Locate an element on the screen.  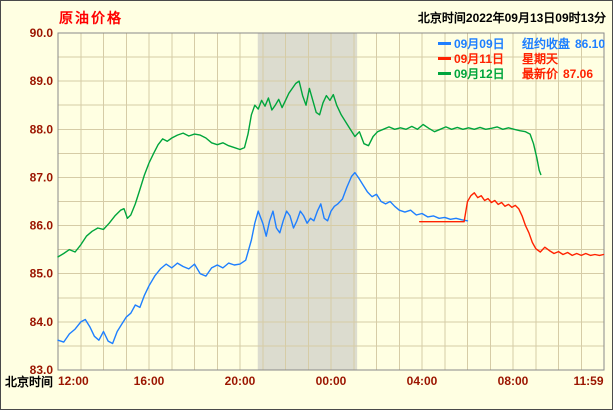
legend-row-sep09: 09月09日 纽约收盘 86.10 is located at coordinates (521, 43).